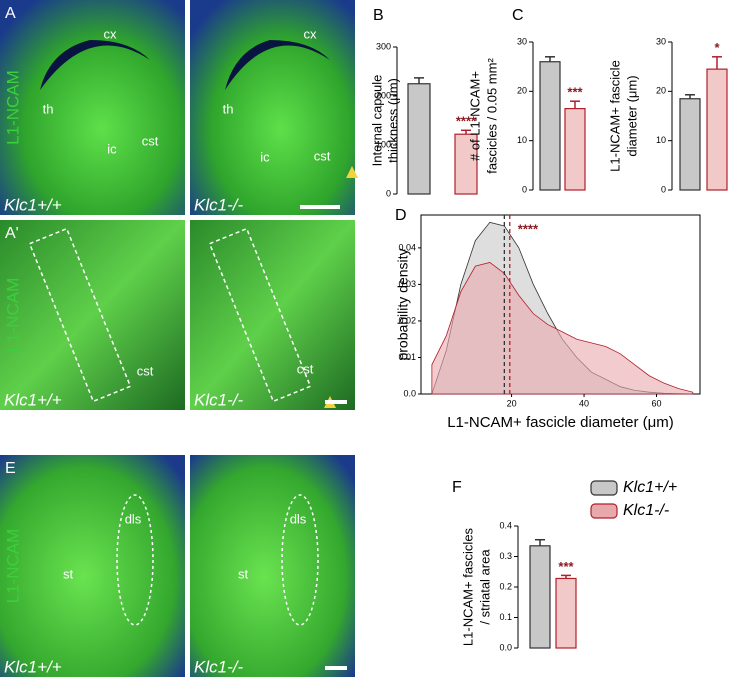 This screenshot has width=733, height=682. Describe the element at coordinates (484, 587) in the screenshot. I see `y-axis-label: / striatal area` at that location.